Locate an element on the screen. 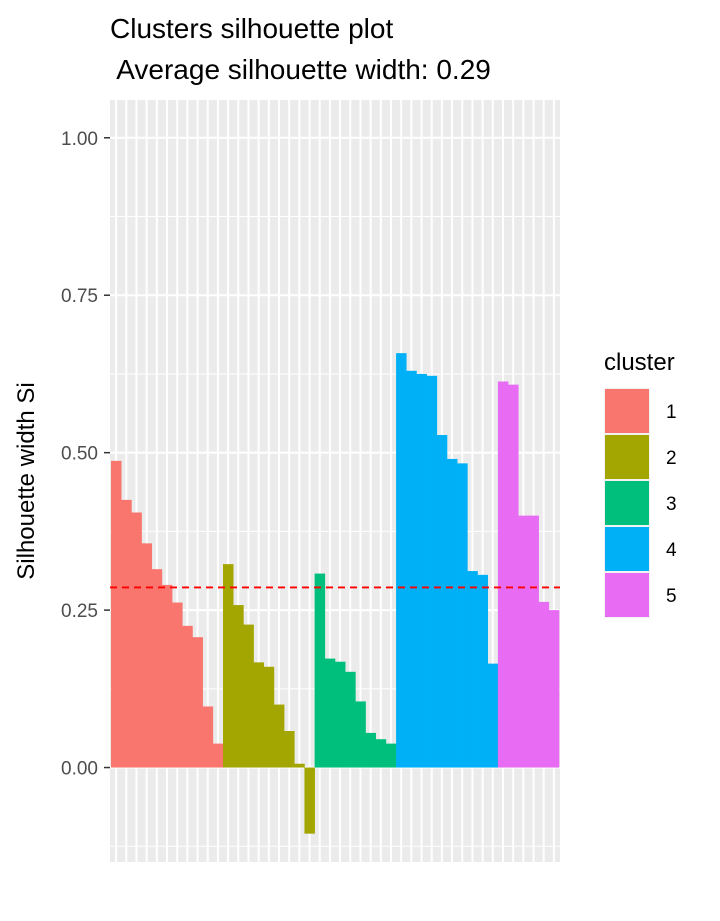  y-tick-label: 0.00 is located at coordinates (79, 769).